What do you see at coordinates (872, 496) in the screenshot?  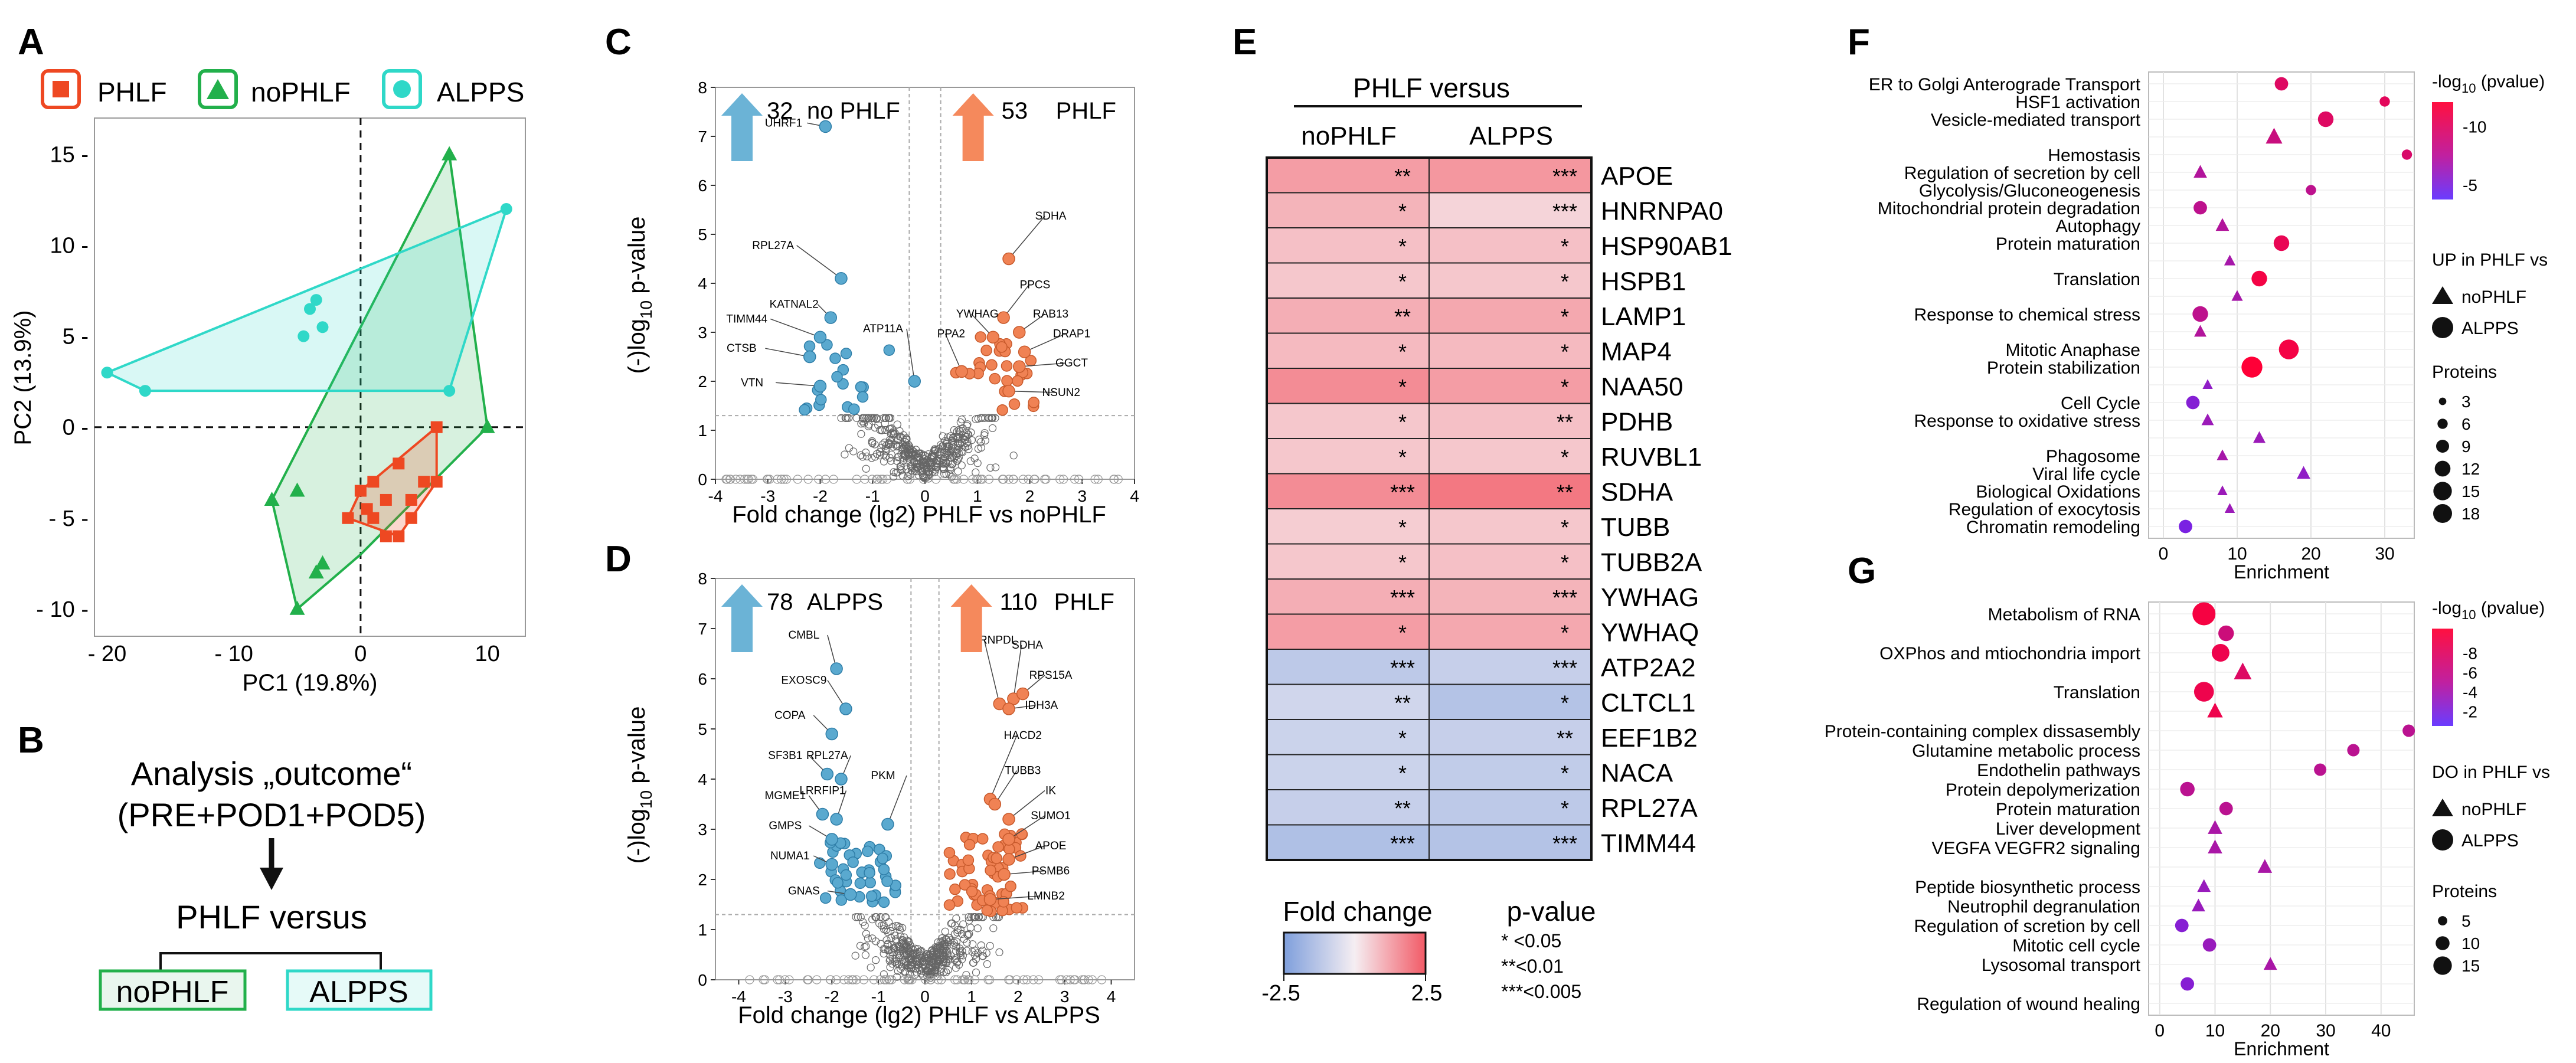 I see `volcano-x-tick: -1` at bounding box center [872, 496].